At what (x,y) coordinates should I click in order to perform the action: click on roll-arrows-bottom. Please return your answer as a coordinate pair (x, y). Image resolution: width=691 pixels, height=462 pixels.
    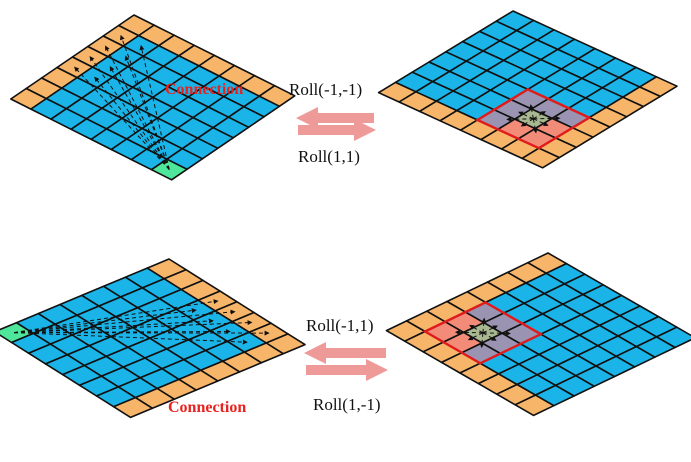
    Looking at the image, I should click on (346, 361).